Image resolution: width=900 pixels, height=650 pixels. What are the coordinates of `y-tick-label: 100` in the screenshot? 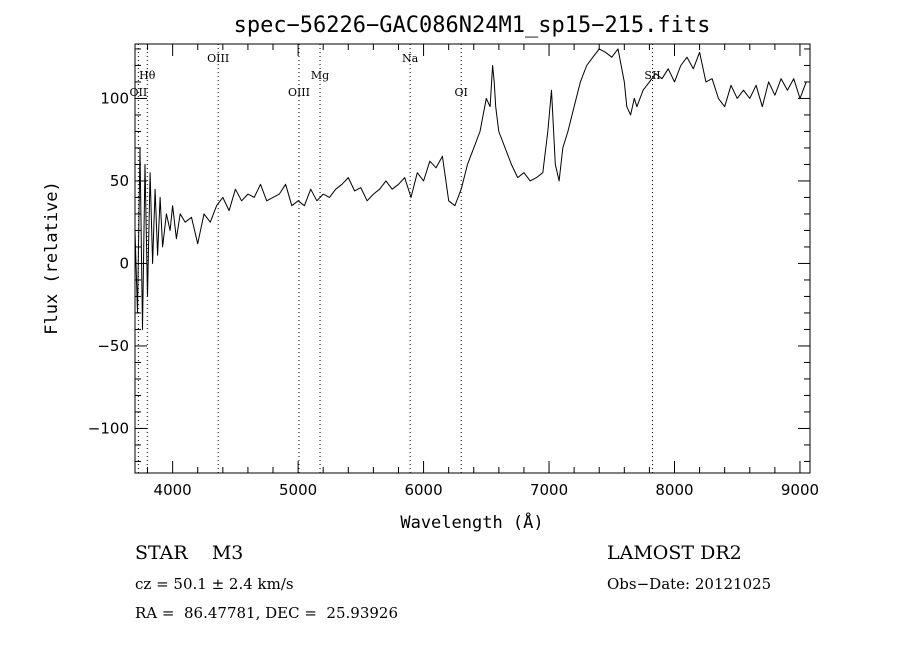 It's located at (114, 98).